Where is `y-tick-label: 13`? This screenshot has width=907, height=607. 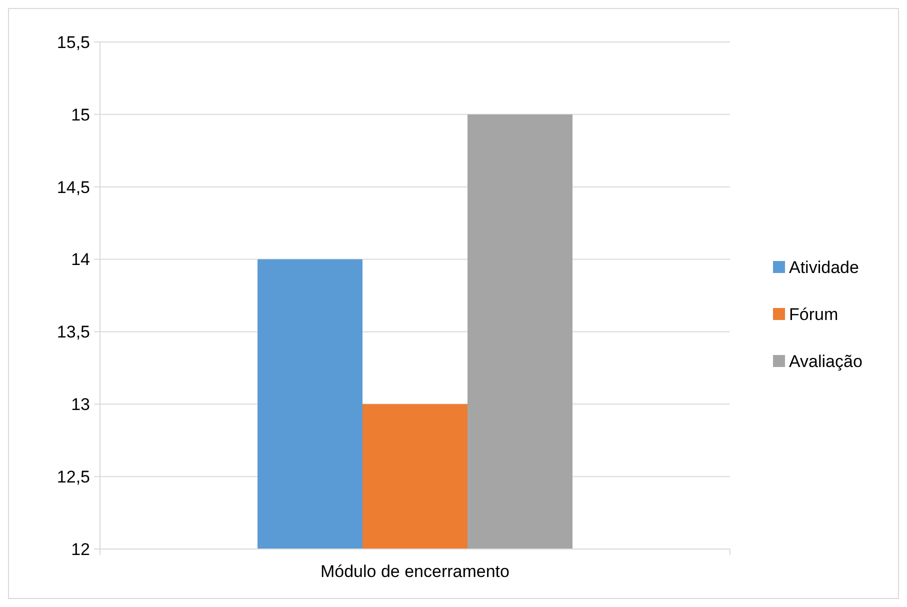 y-tick-label: 13 is located at coordinates (80, 404).